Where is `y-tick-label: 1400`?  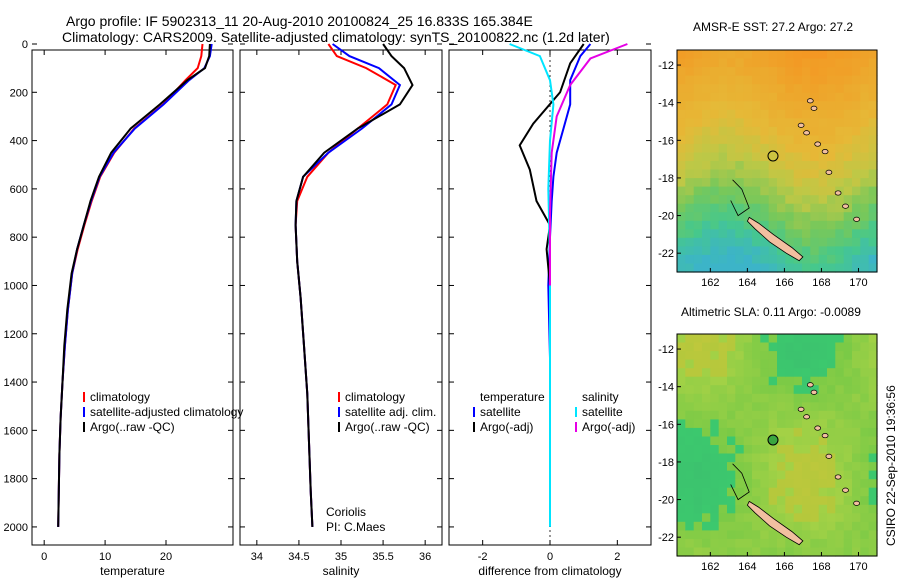 y-tick-label: 1400 is located at coordinates (16, 383).